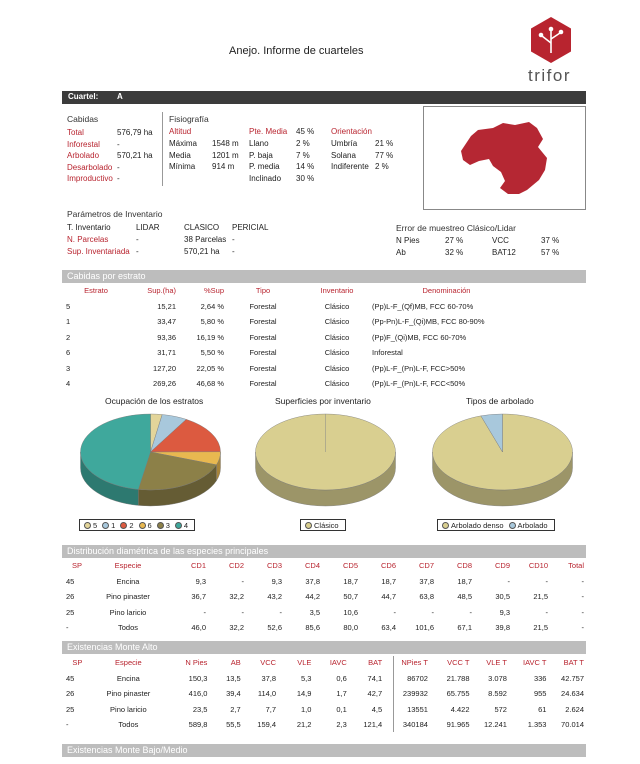 This screenshot has height=764, width=640. Describe the element at coordinates (502, 628) in the screenshot. I see `table-cell: 39,8` at that location.